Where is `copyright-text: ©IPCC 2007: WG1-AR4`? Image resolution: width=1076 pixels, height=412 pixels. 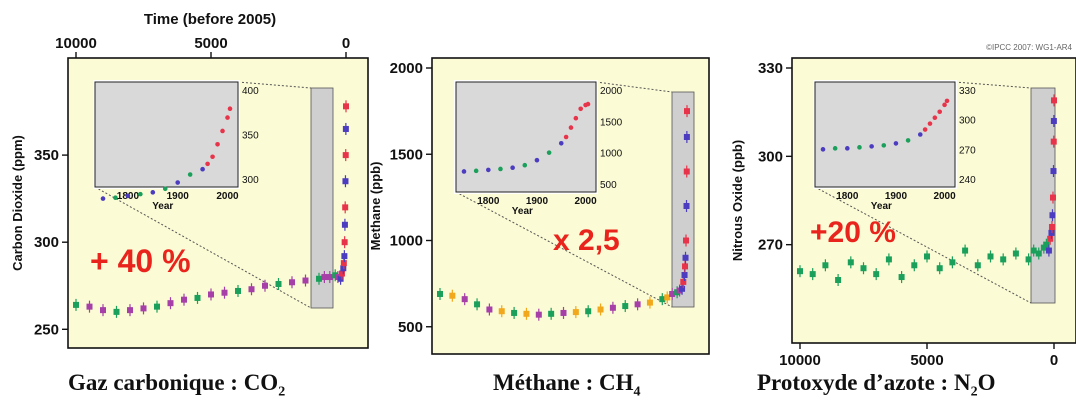
copyright-text: ©IPCC 2007: WG1-AR4 is located at coordinates (1029, 47).